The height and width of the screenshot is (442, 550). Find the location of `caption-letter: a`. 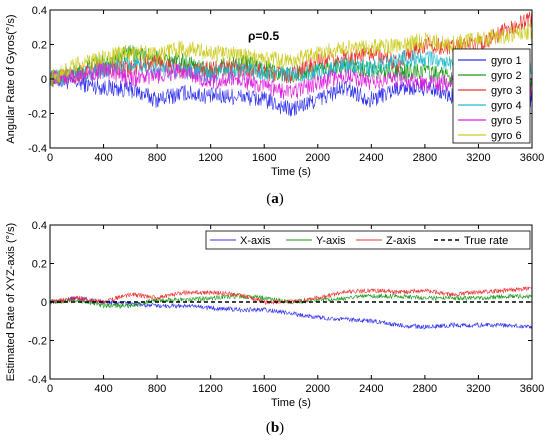

caption-letter: a is located at coordinates (275, 199).